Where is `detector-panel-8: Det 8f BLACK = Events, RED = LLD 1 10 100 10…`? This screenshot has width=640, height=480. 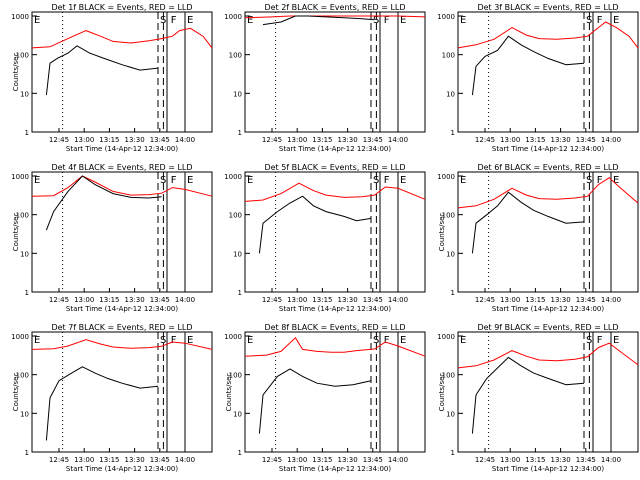 detector-panel-8: Det 8f BLACK = Events, RED = LLD 1 10 100 10… is located at coordinates (325, 398).